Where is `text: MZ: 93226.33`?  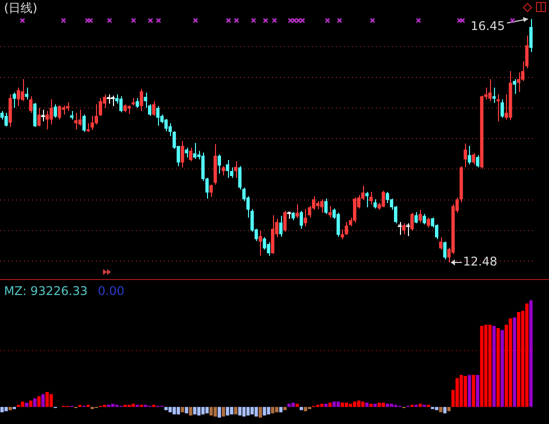
text: MZ: 93226.33 is located at coordinates (46, 291).